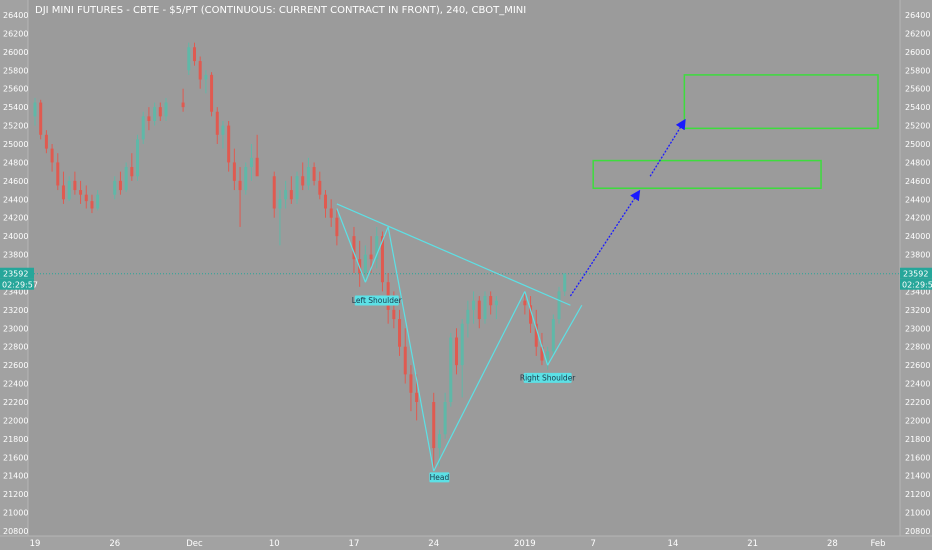 The width and height of the screenshot is (932, 550). I want to click on y-tick-right: 24400, so click(917, 199).